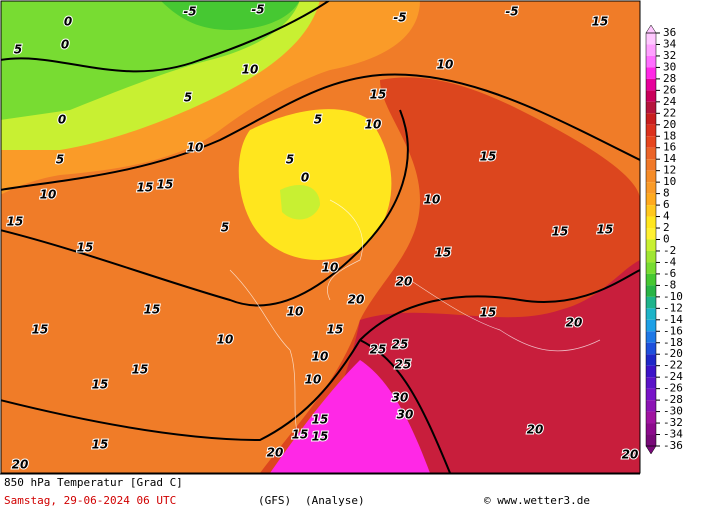  I want to click on colorbar-label: 8, so click(666, 193).